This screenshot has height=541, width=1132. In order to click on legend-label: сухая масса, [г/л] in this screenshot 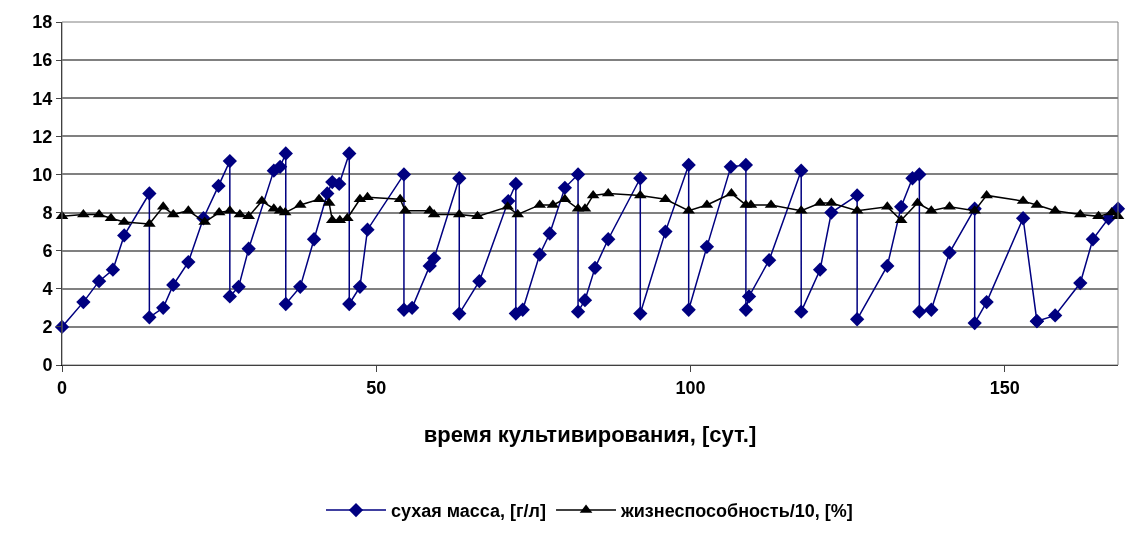, I will do `click(469, 511)`.